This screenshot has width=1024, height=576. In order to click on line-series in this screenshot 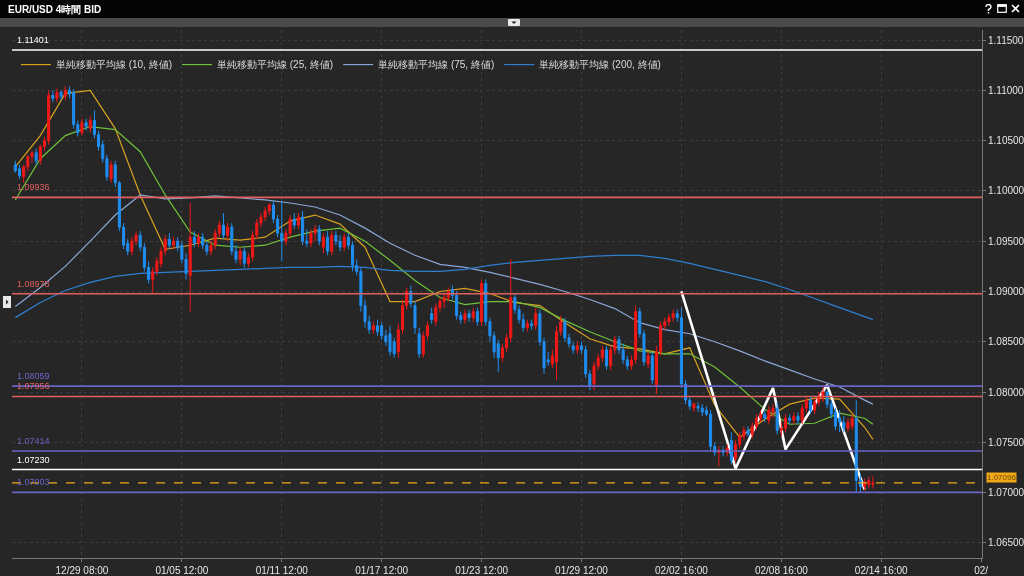, I will do `click(444, 287)`.